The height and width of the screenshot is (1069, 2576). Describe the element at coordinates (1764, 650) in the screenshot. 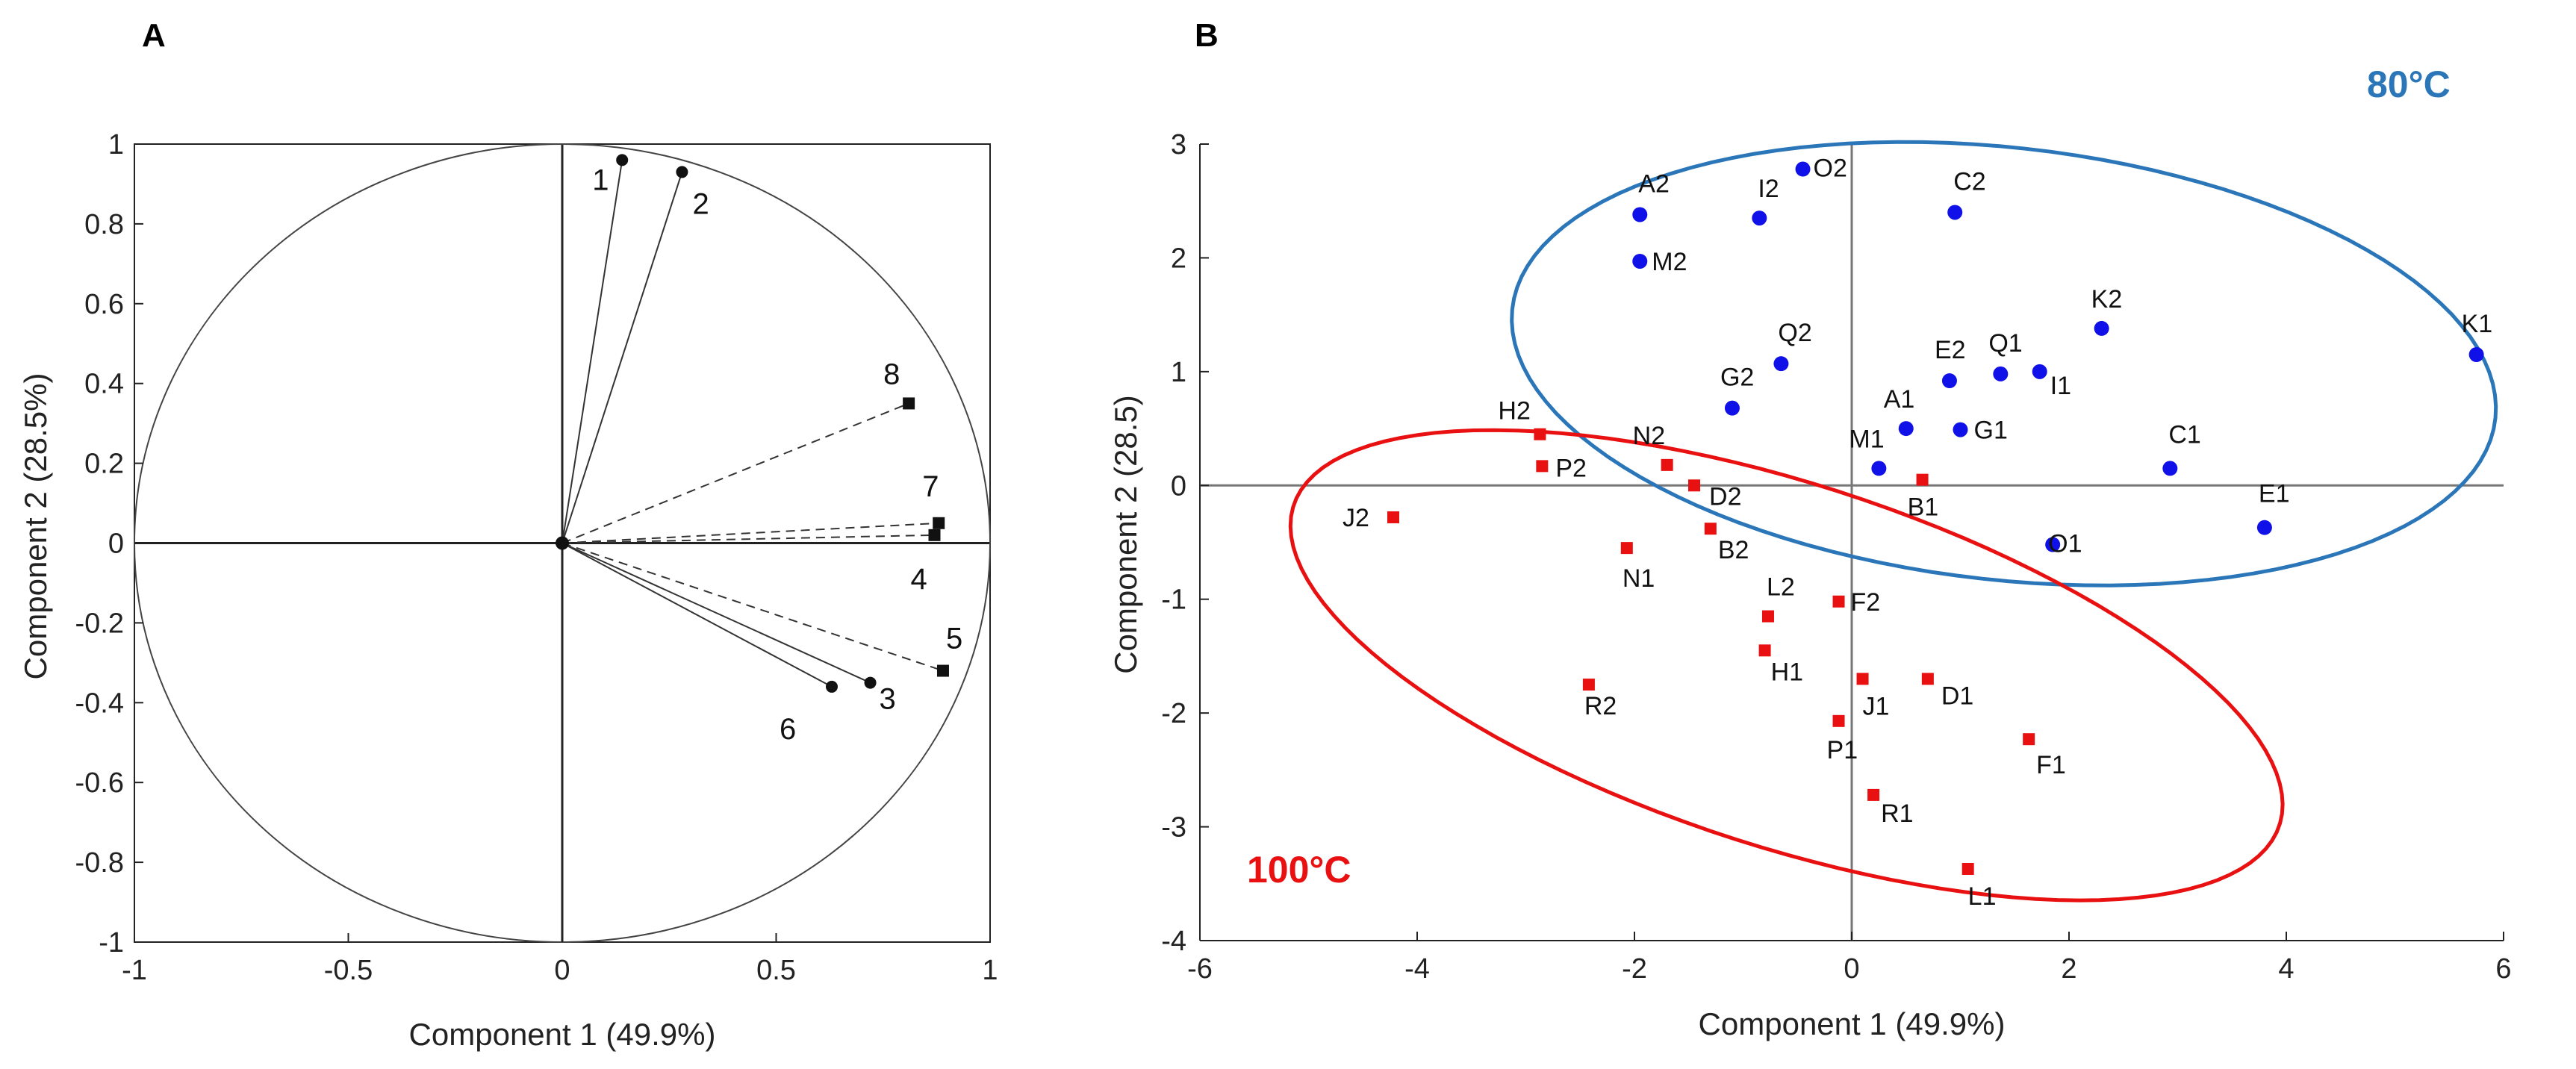

I see `point-marker-H1` at that location.